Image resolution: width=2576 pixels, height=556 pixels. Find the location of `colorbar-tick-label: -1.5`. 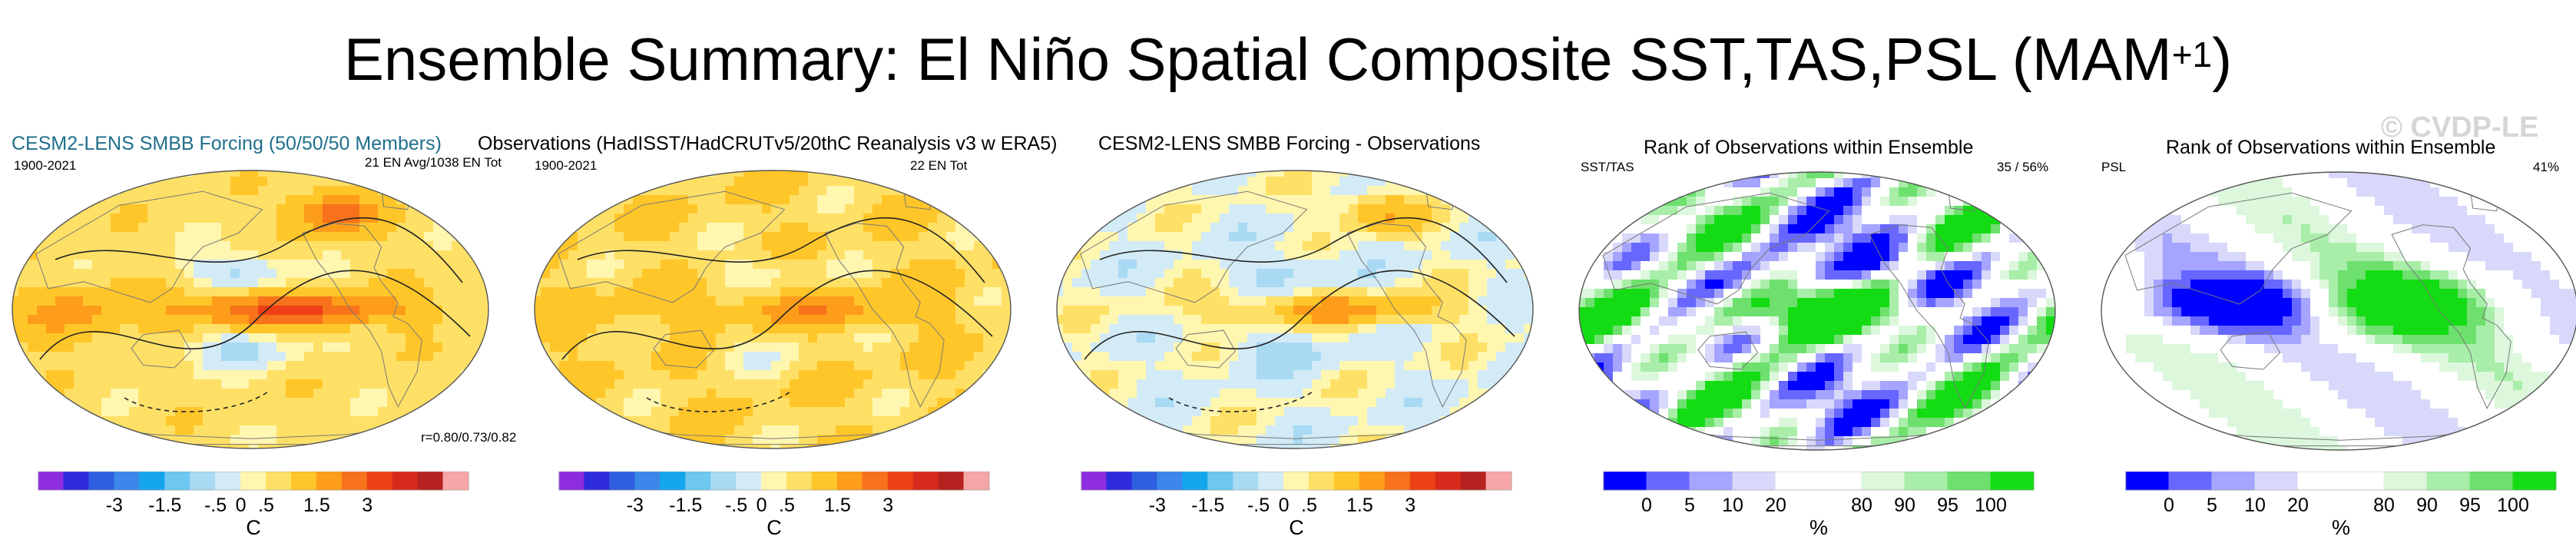

colorbar-tick-label: -1.5 is located at coordinates (1207, 505).